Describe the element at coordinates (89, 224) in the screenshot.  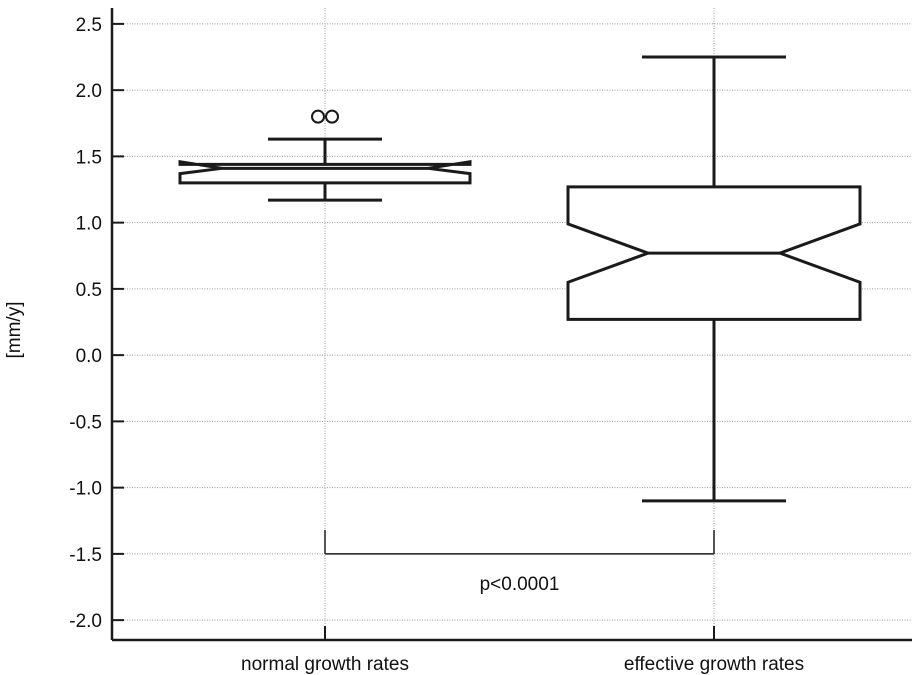
I see `y-tick-label: 1.0` at that location.